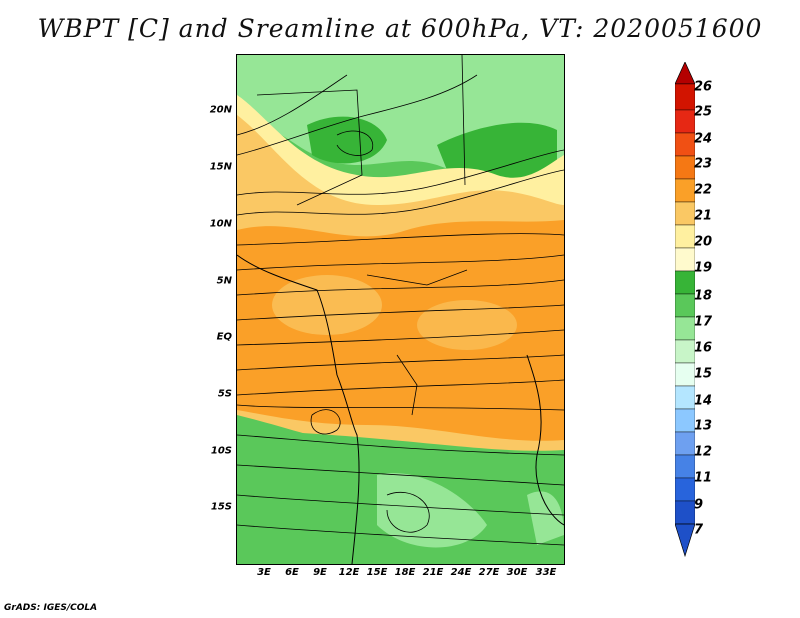 The image size is (800, 618). I want to click on lon-label-24e: 24E, so click(461, 572).